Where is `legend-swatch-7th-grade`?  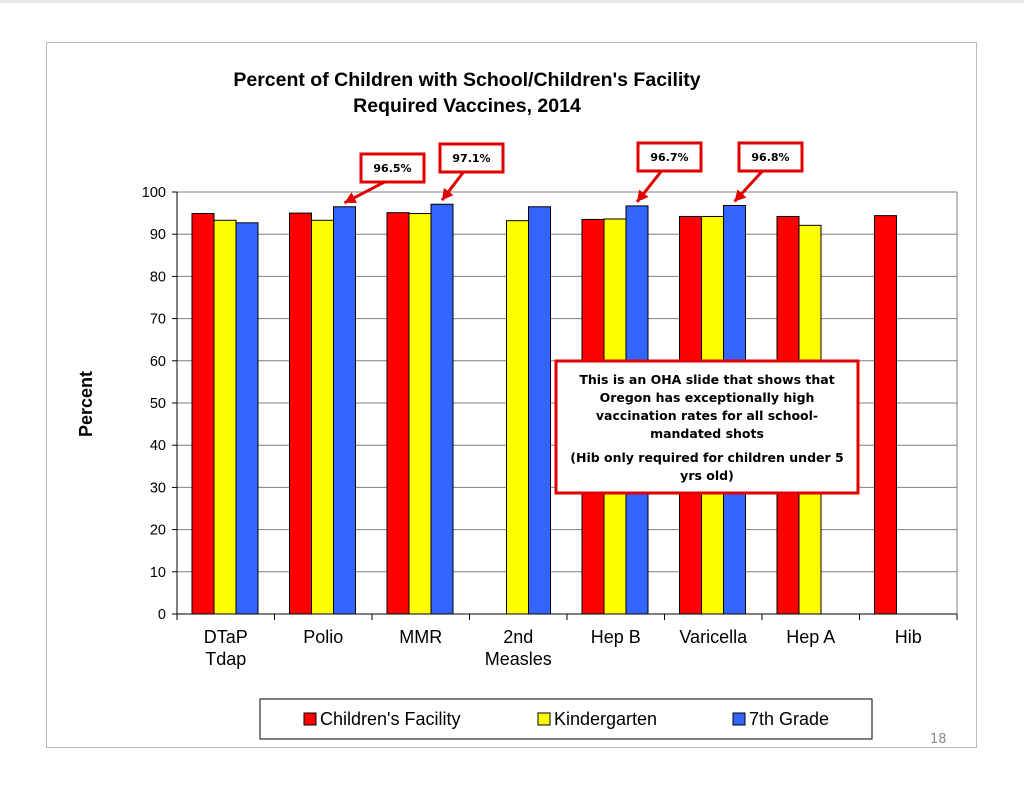
legend-swatch-7th-grade is located at coordinates (739, 719).